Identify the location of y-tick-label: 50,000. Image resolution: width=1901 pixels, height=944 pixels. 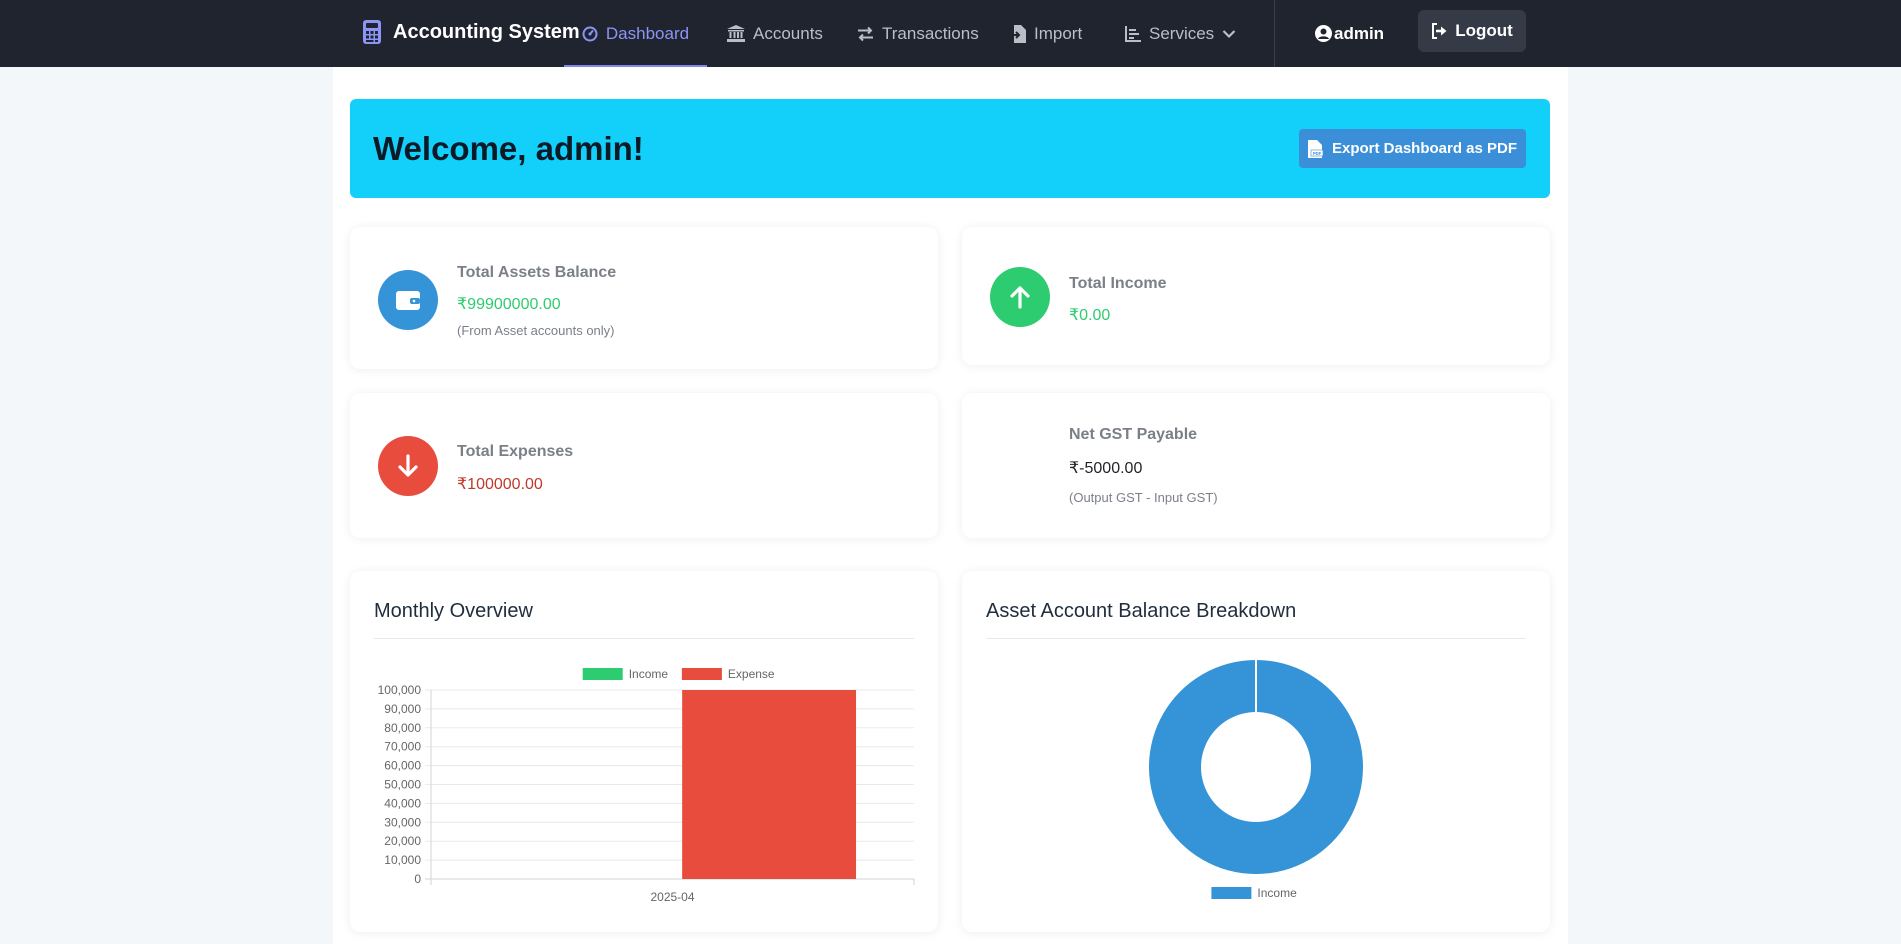
(402, 785).